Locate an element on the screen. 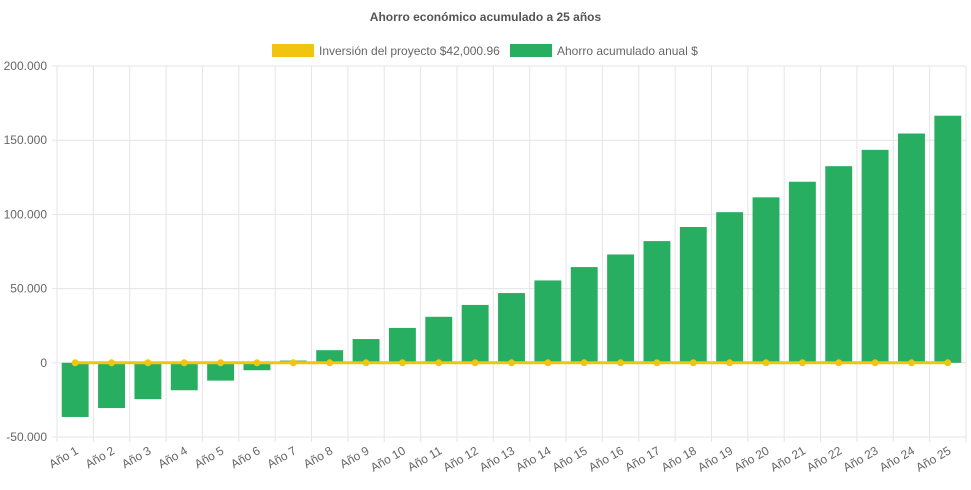 This screenshot has height=490, width=971. x-tick-label: Año 21 is located at coordinates (788, 458).